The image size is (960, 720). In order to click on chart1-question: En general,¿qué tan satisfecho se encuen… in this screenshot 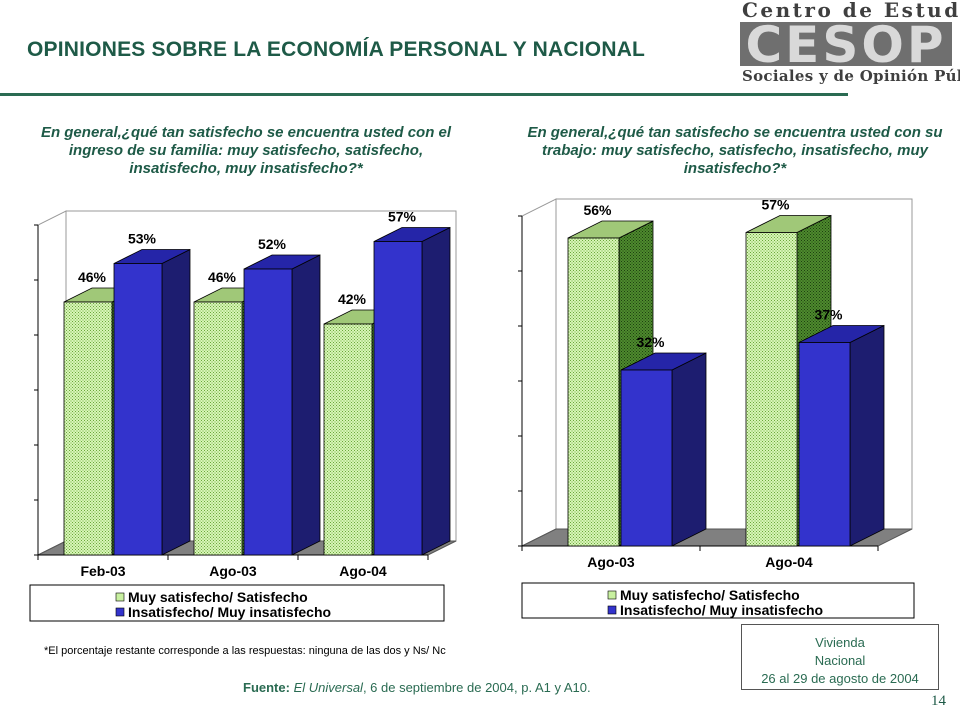, I will do `click(246, 150)`.